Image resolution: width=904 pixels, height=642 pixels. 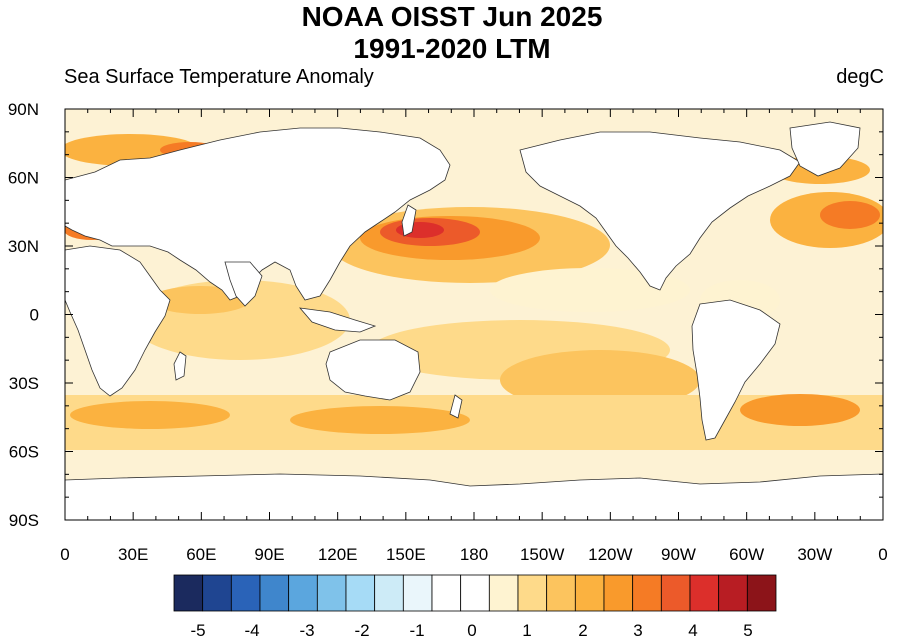 What do you see at coordinates (24, 383) in the screenshot?
I see `lat-tick-label: 30S` at bounding box center [24, 383].